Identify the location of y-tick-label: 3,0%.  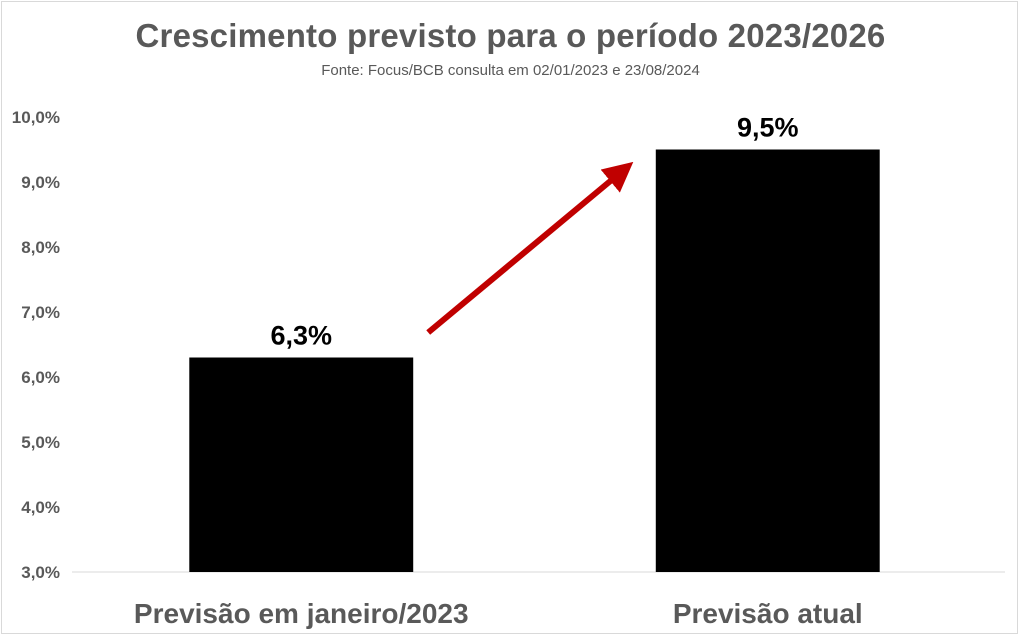
(40, 572).